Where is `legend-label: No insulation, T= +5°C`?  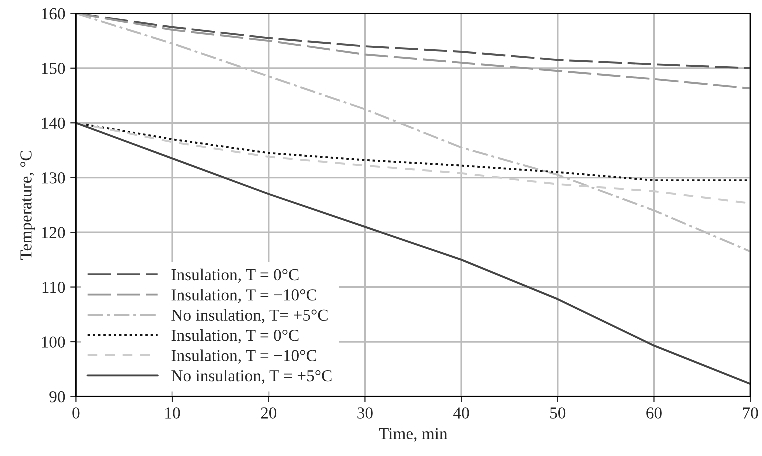 legend-label: No insulation, T= +5°C is located at coordinates (250, 316).